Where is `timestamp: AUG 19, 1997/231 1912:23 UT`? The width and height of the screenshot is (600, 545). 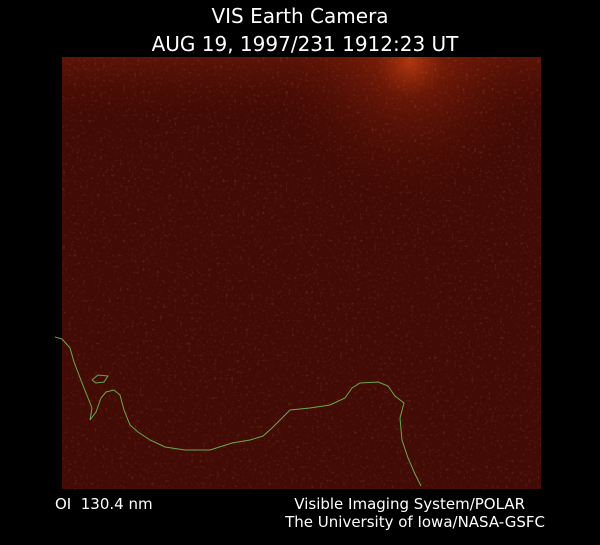
timestamp: AUG 19, 1997/231 1912:23 UT is located at coordinates (306, 44).